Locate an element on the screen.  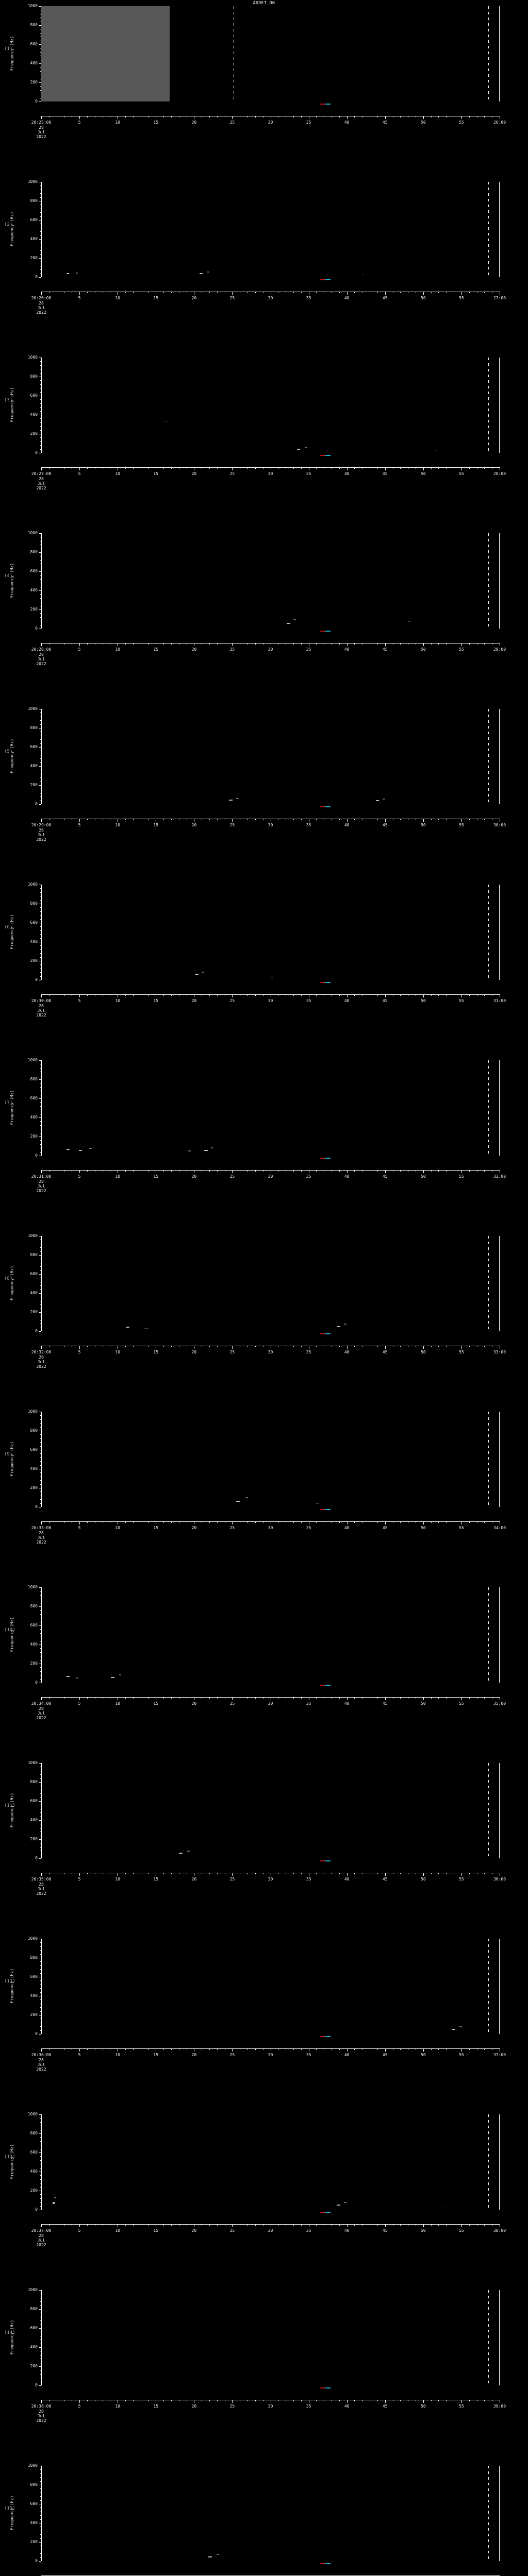
y-axis-tick-label: 800 is located at coordinates (34, 1957).